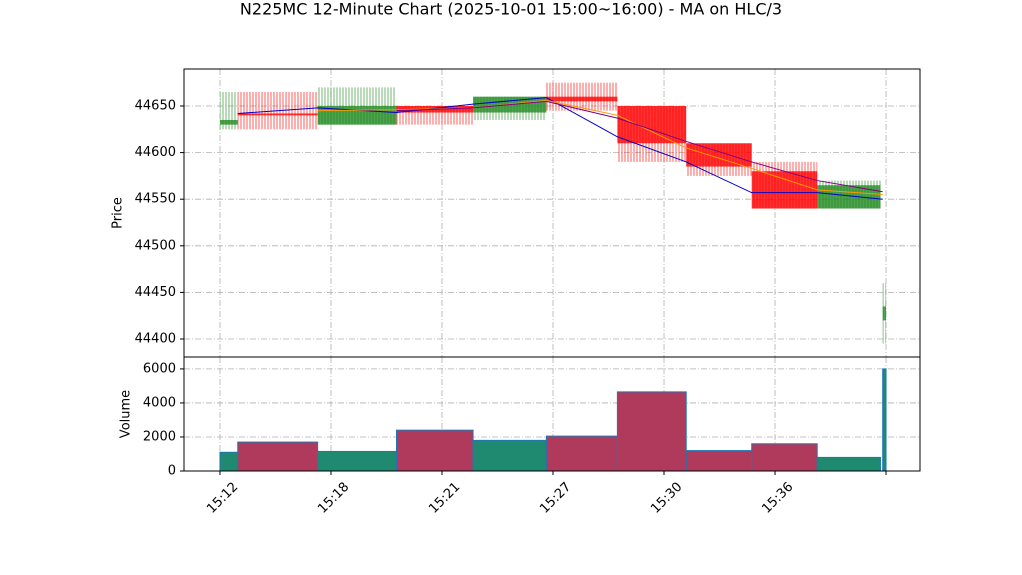 Image resolution: width=1022 pixels, height=575 pixels. Describe the element at coordinates (222, 498) in the screenshot. I see `x-tick-label: 15:12` at that location.